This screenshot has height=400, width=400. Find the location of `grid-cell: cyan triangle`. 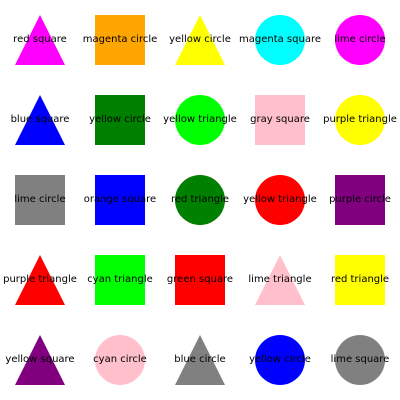

grid-cell: cyan triangle is located at coordinates (120, 280).